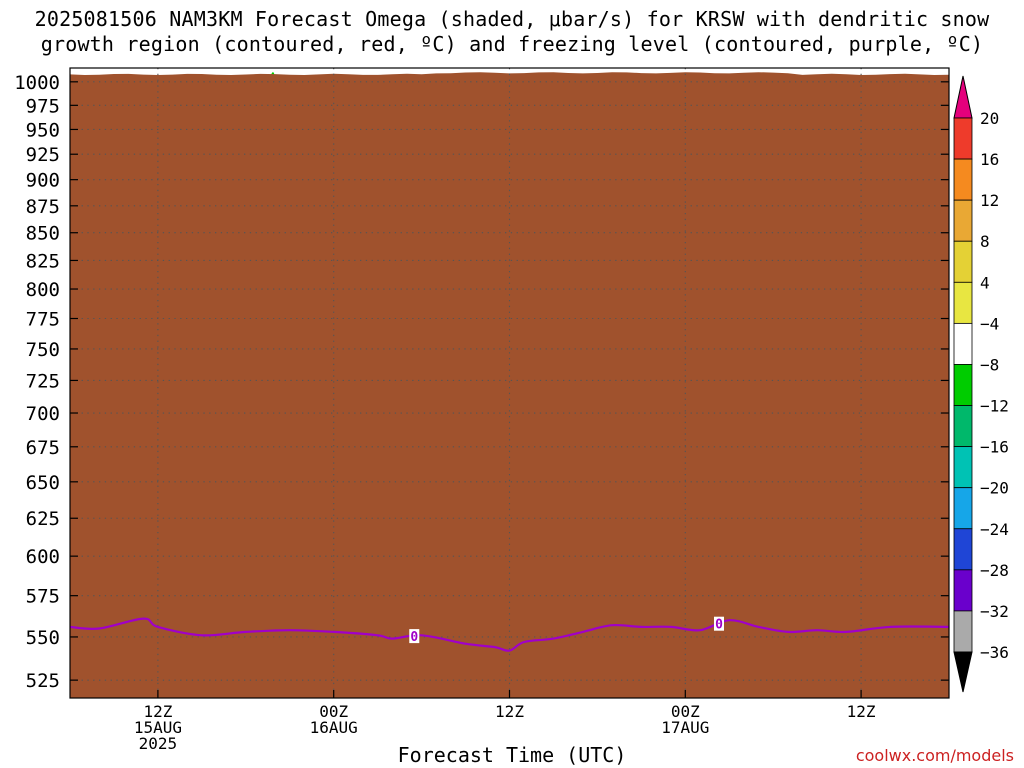 The width and height of the screenshot is (1024, 768). What do you see at coordinates (37, 83) in the screenshot?
I see `y-tick-label-1000: 1000` at bounding box center [37, 83].